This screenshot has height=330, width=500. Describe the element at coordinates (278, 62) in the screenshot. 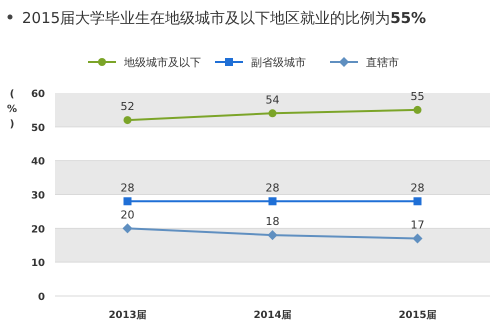

I see `legend-label: 副省级城市` at that location.